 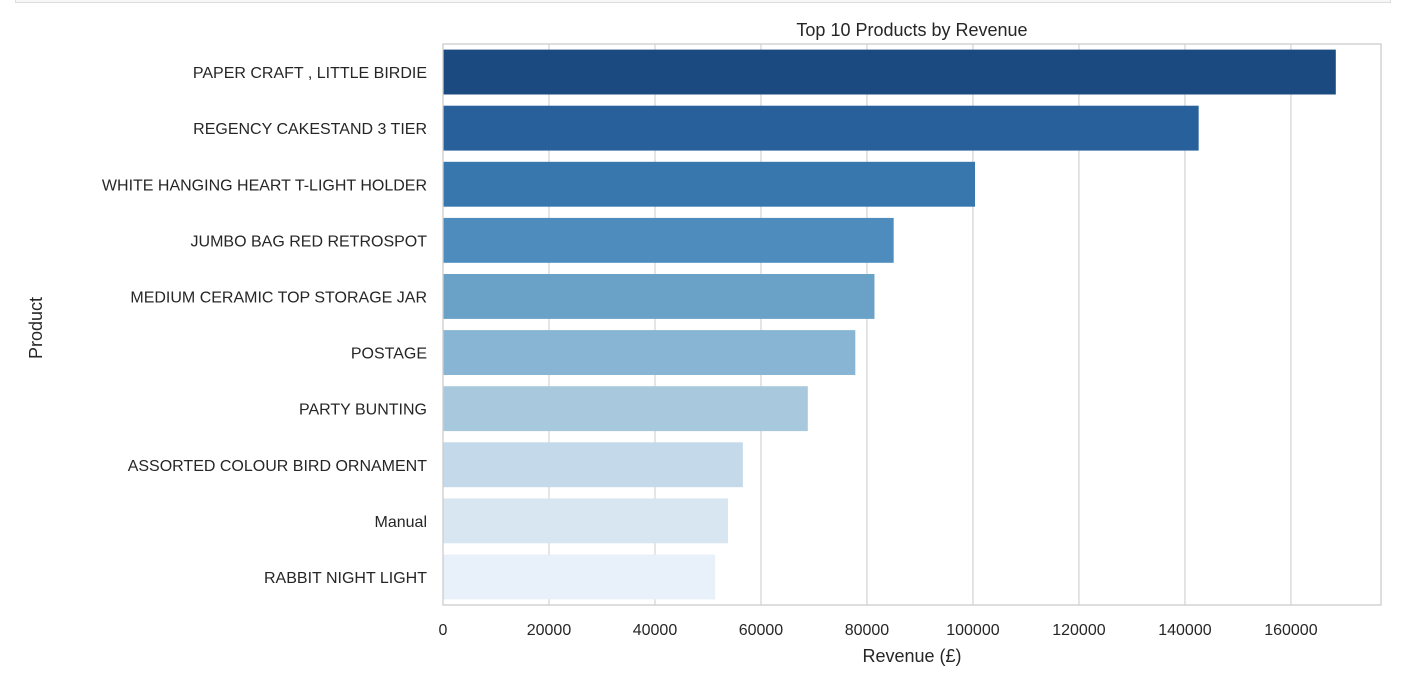 I want to click on x-tick-label: 120000, so click(x=1078, y=630).